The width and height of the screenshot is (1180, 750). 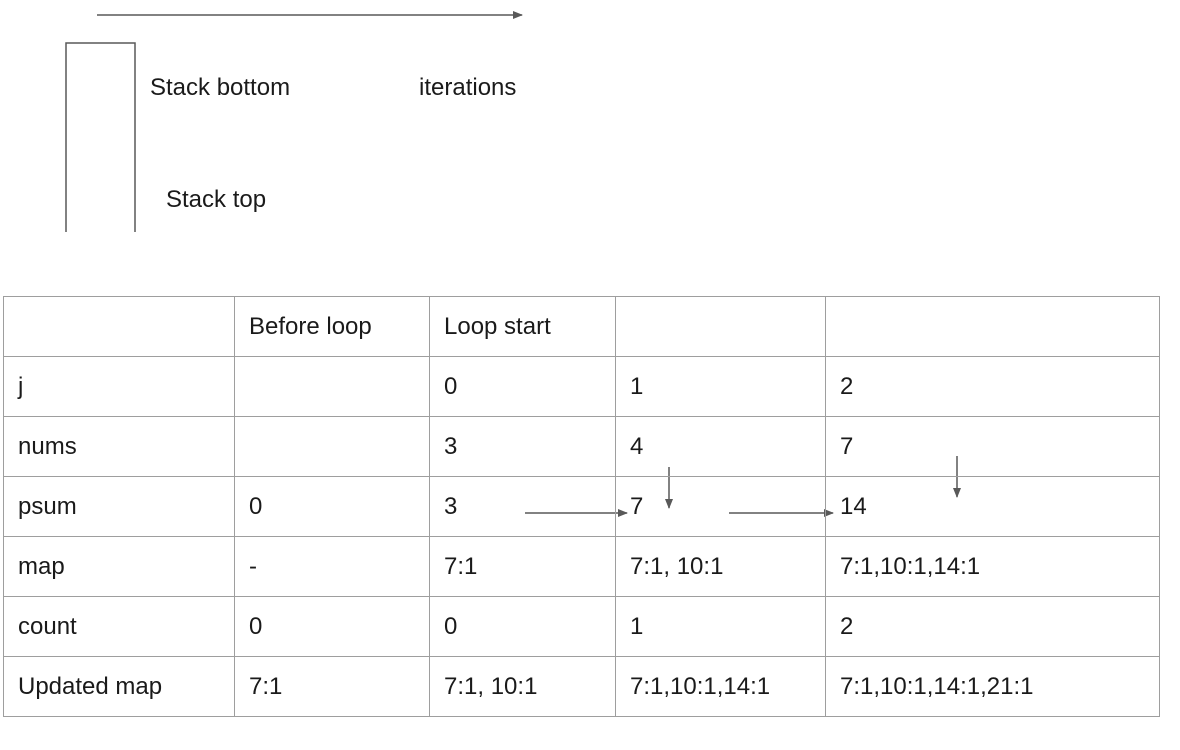 I want to click on row-label: Updated map, so click(x=119, y=686).